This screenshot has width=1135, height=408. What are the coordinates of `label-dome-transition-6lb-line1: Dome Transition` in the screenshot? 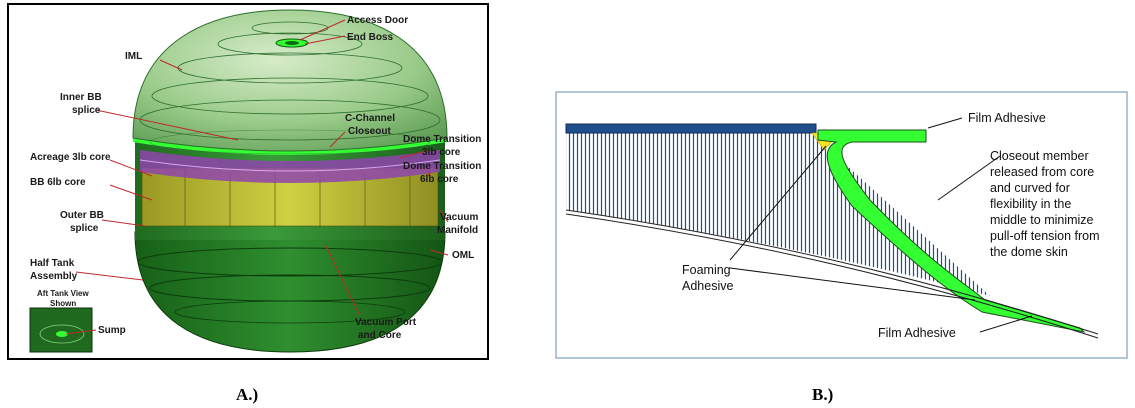 It's located at (442, 166).